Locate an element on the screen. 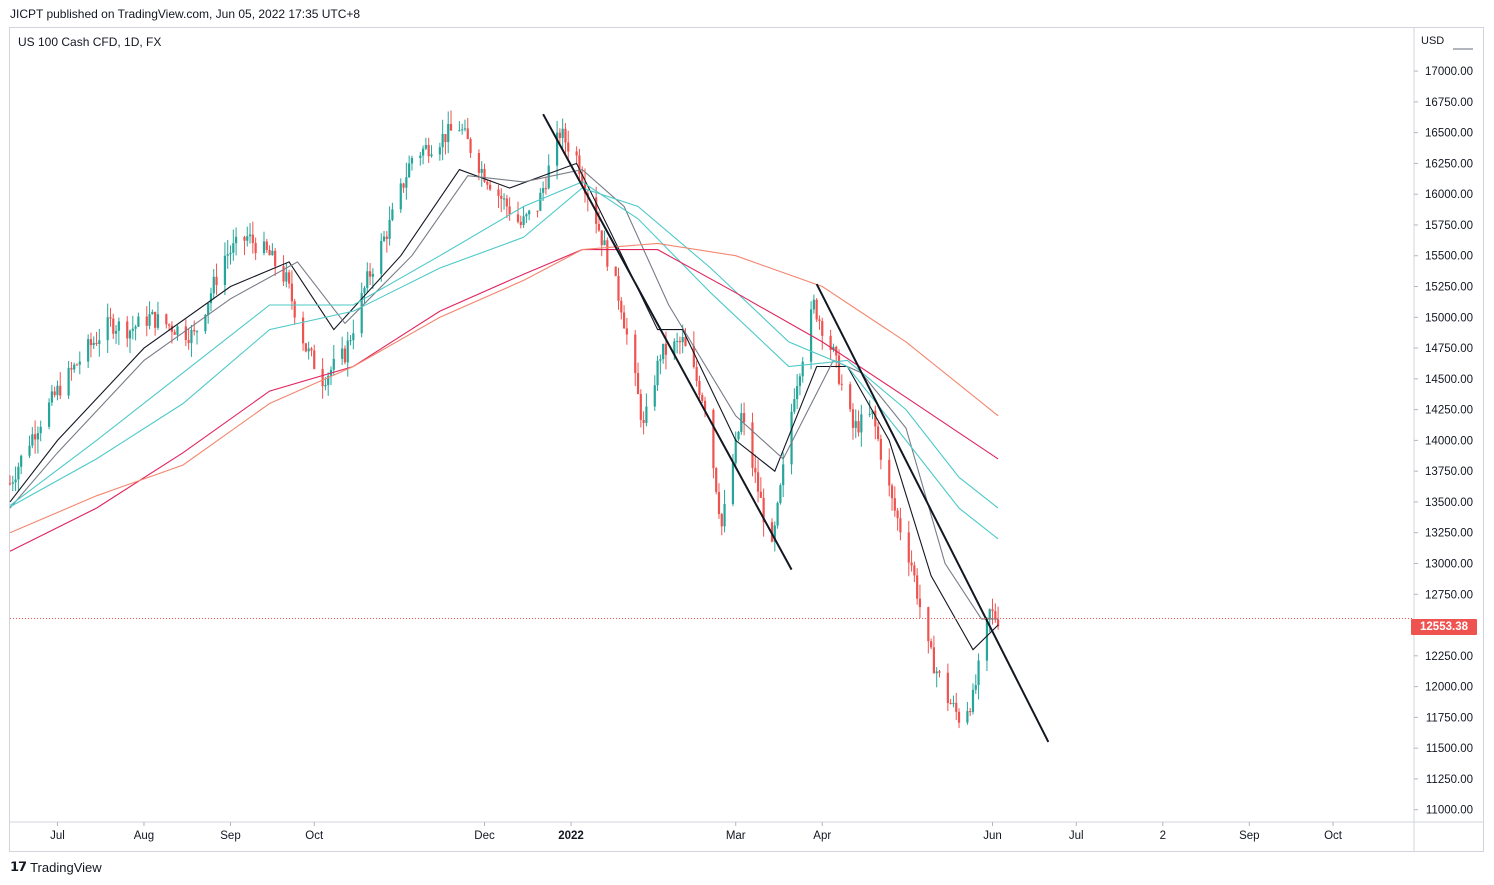 Image resolution: width=1494 pixels, height=885 pixels. x-tick-label: Oct is located at coordinates (1333, 836).